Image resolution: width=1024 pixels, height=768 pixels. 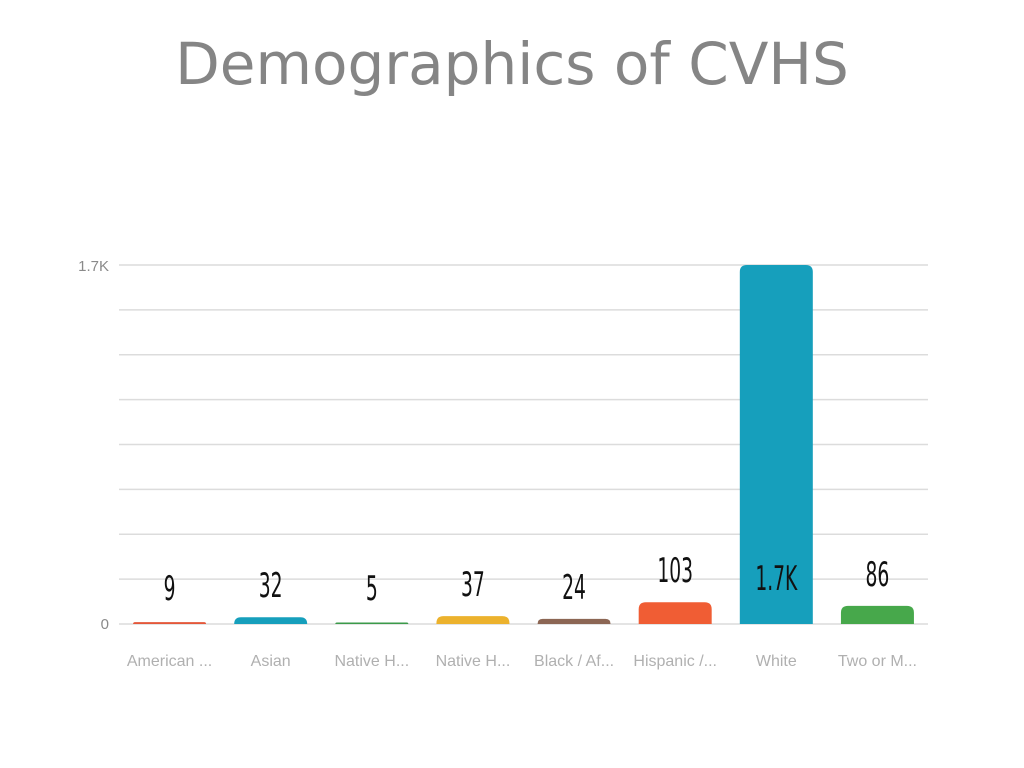 I want to click on x-tick-label: Asian, so click(x=271, y=661).